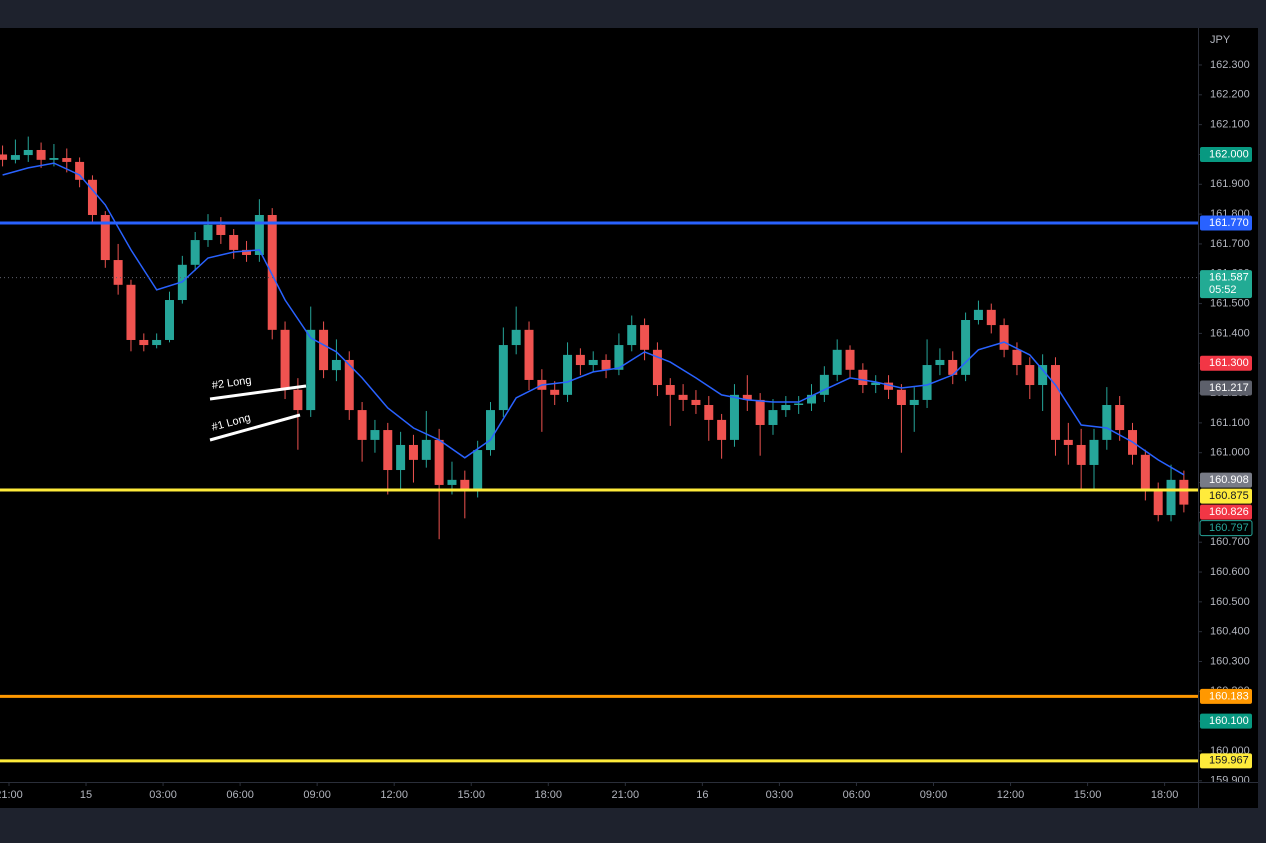 The width and height of the screenshot is (1266, 843). Describe the element at coordinates (934, 795) in the screenshot. I see `x-tick-label: 09:00` at that location.